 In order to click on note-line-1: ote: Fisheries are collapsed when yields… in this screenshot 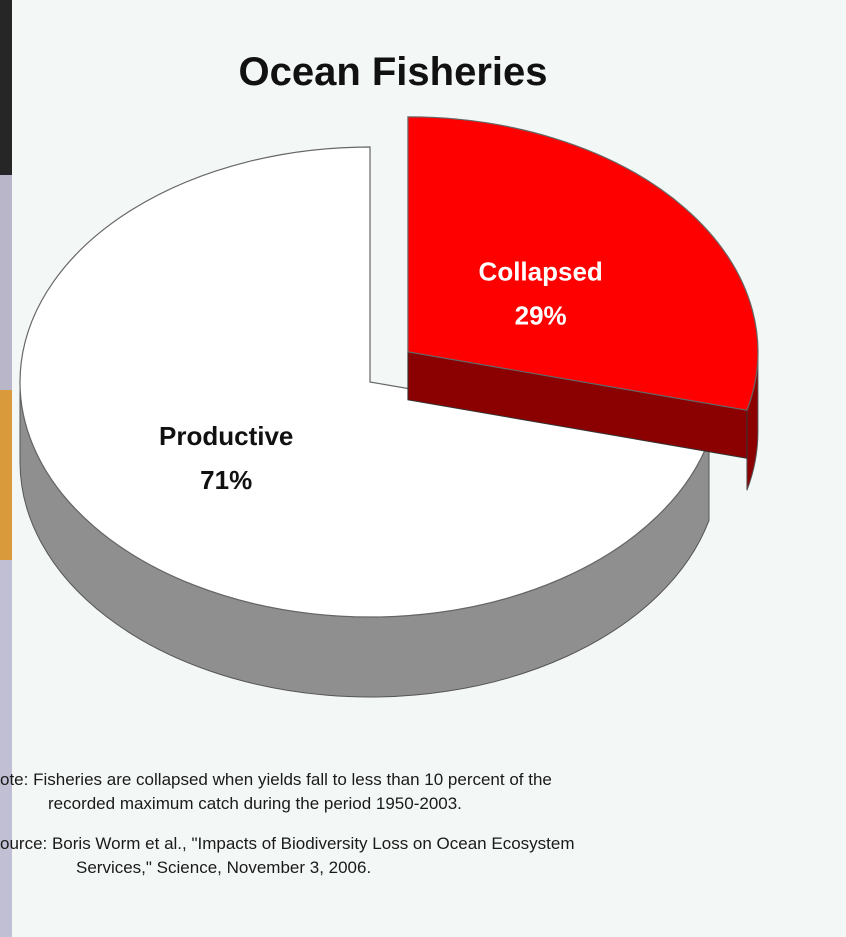, I will do `click(276, 779)`.